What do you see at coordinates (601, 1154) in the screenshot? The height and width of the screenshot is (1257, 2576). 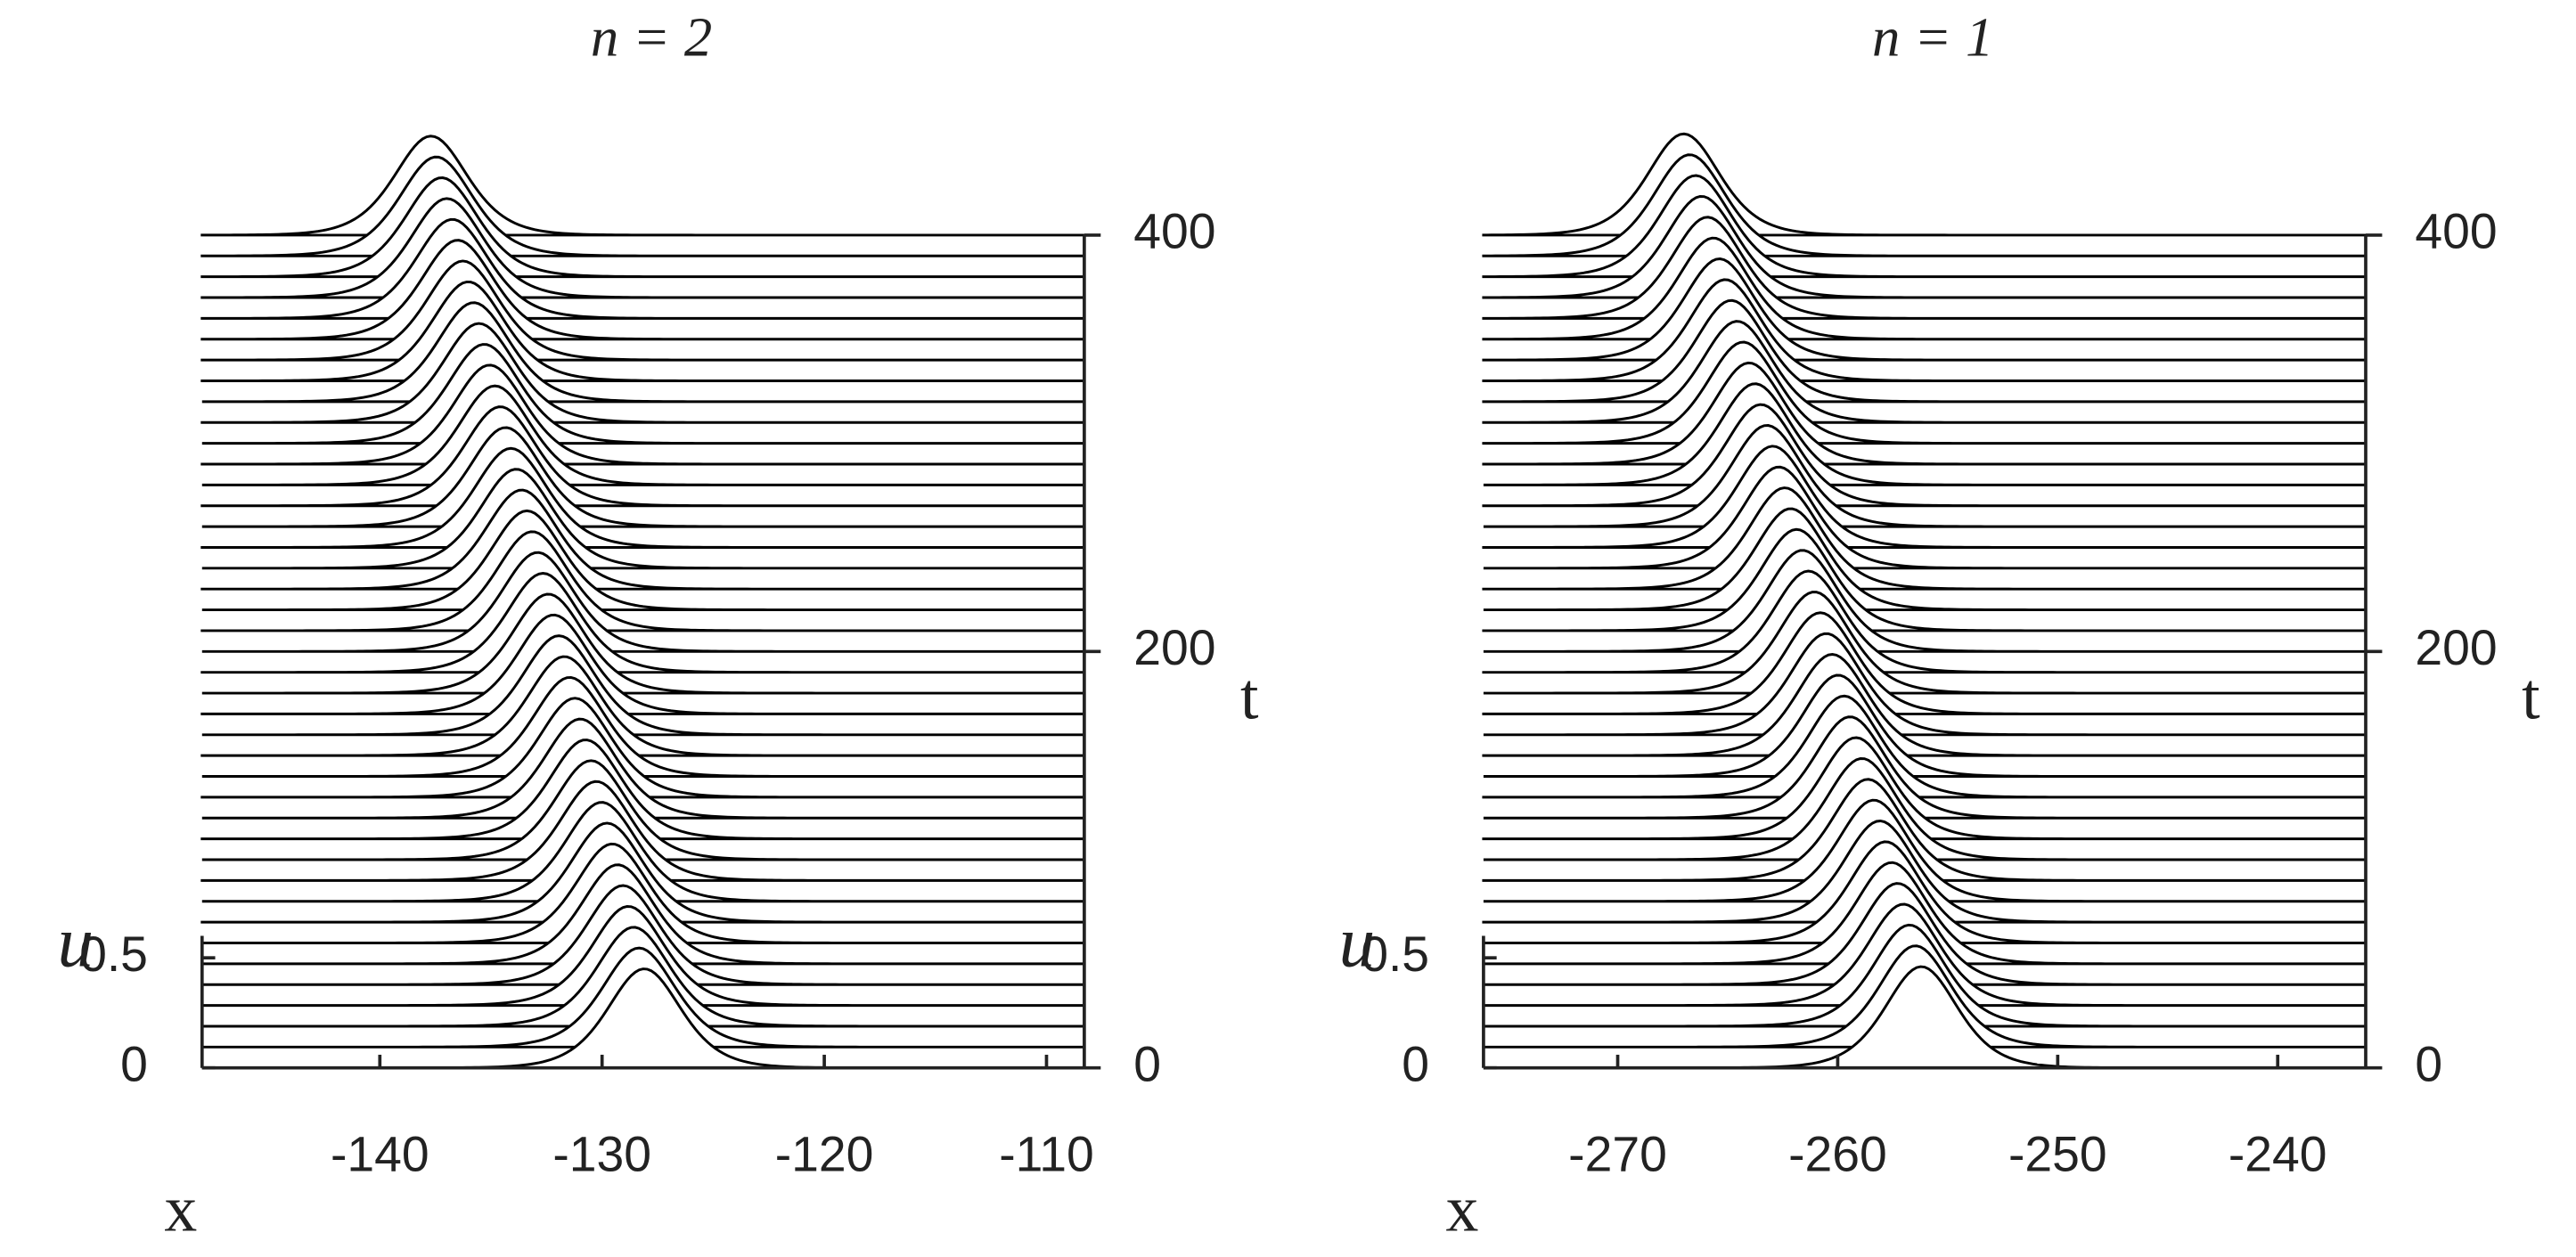 I see `x-tick-label: -130` at bounding box center [601, 1154].